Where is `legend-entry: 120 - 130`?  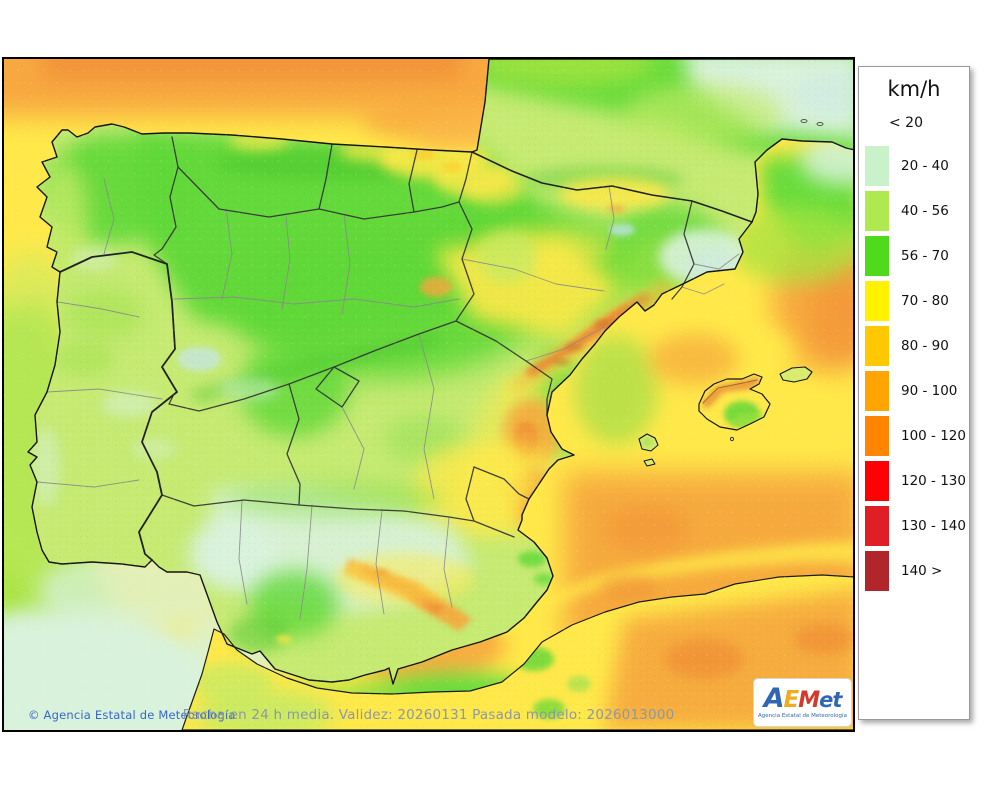
legend-entry: 120 - 130 is located at coordinates (914, 480).